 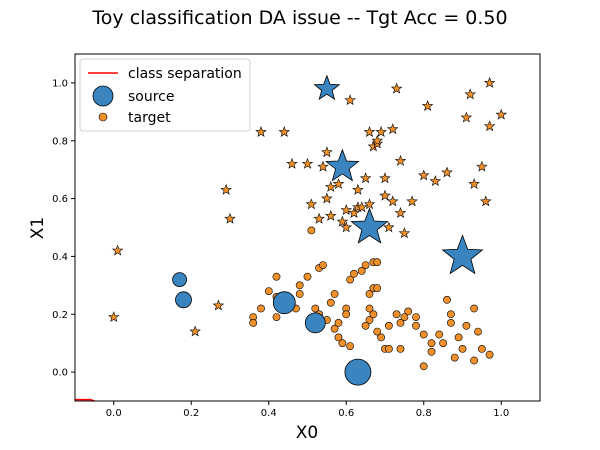 I want to click on legend-target-swatch, so click(x=103, y=117).